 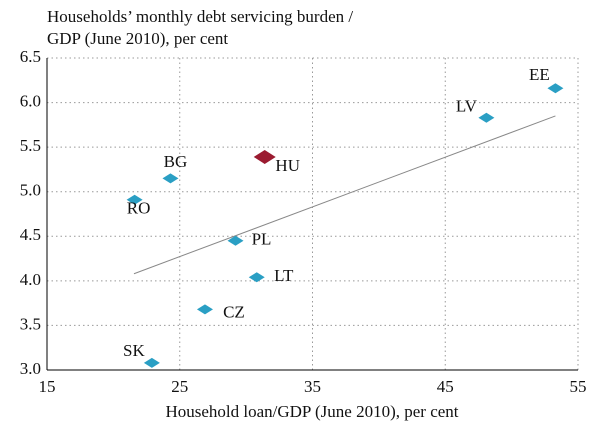 What do you see at coordinates (311, 411) in the screenshot?
I see `x-axis-label: Household loan/GDP (June 2010), per cent` at bounding box center [311, 411].